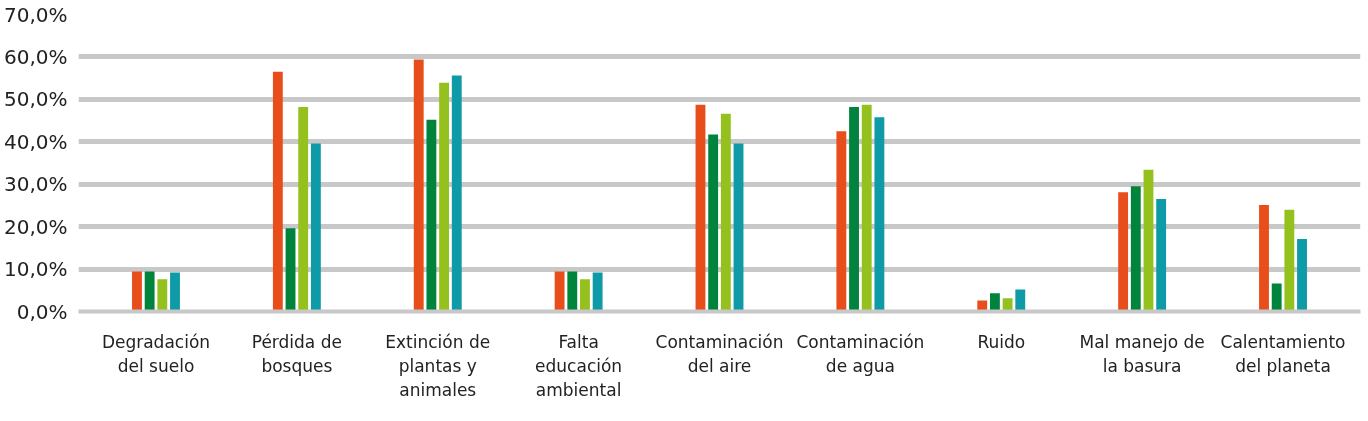 The image size is (1368, 421). I want to click on y-tick-label: 70,0%, so click(35, 14).